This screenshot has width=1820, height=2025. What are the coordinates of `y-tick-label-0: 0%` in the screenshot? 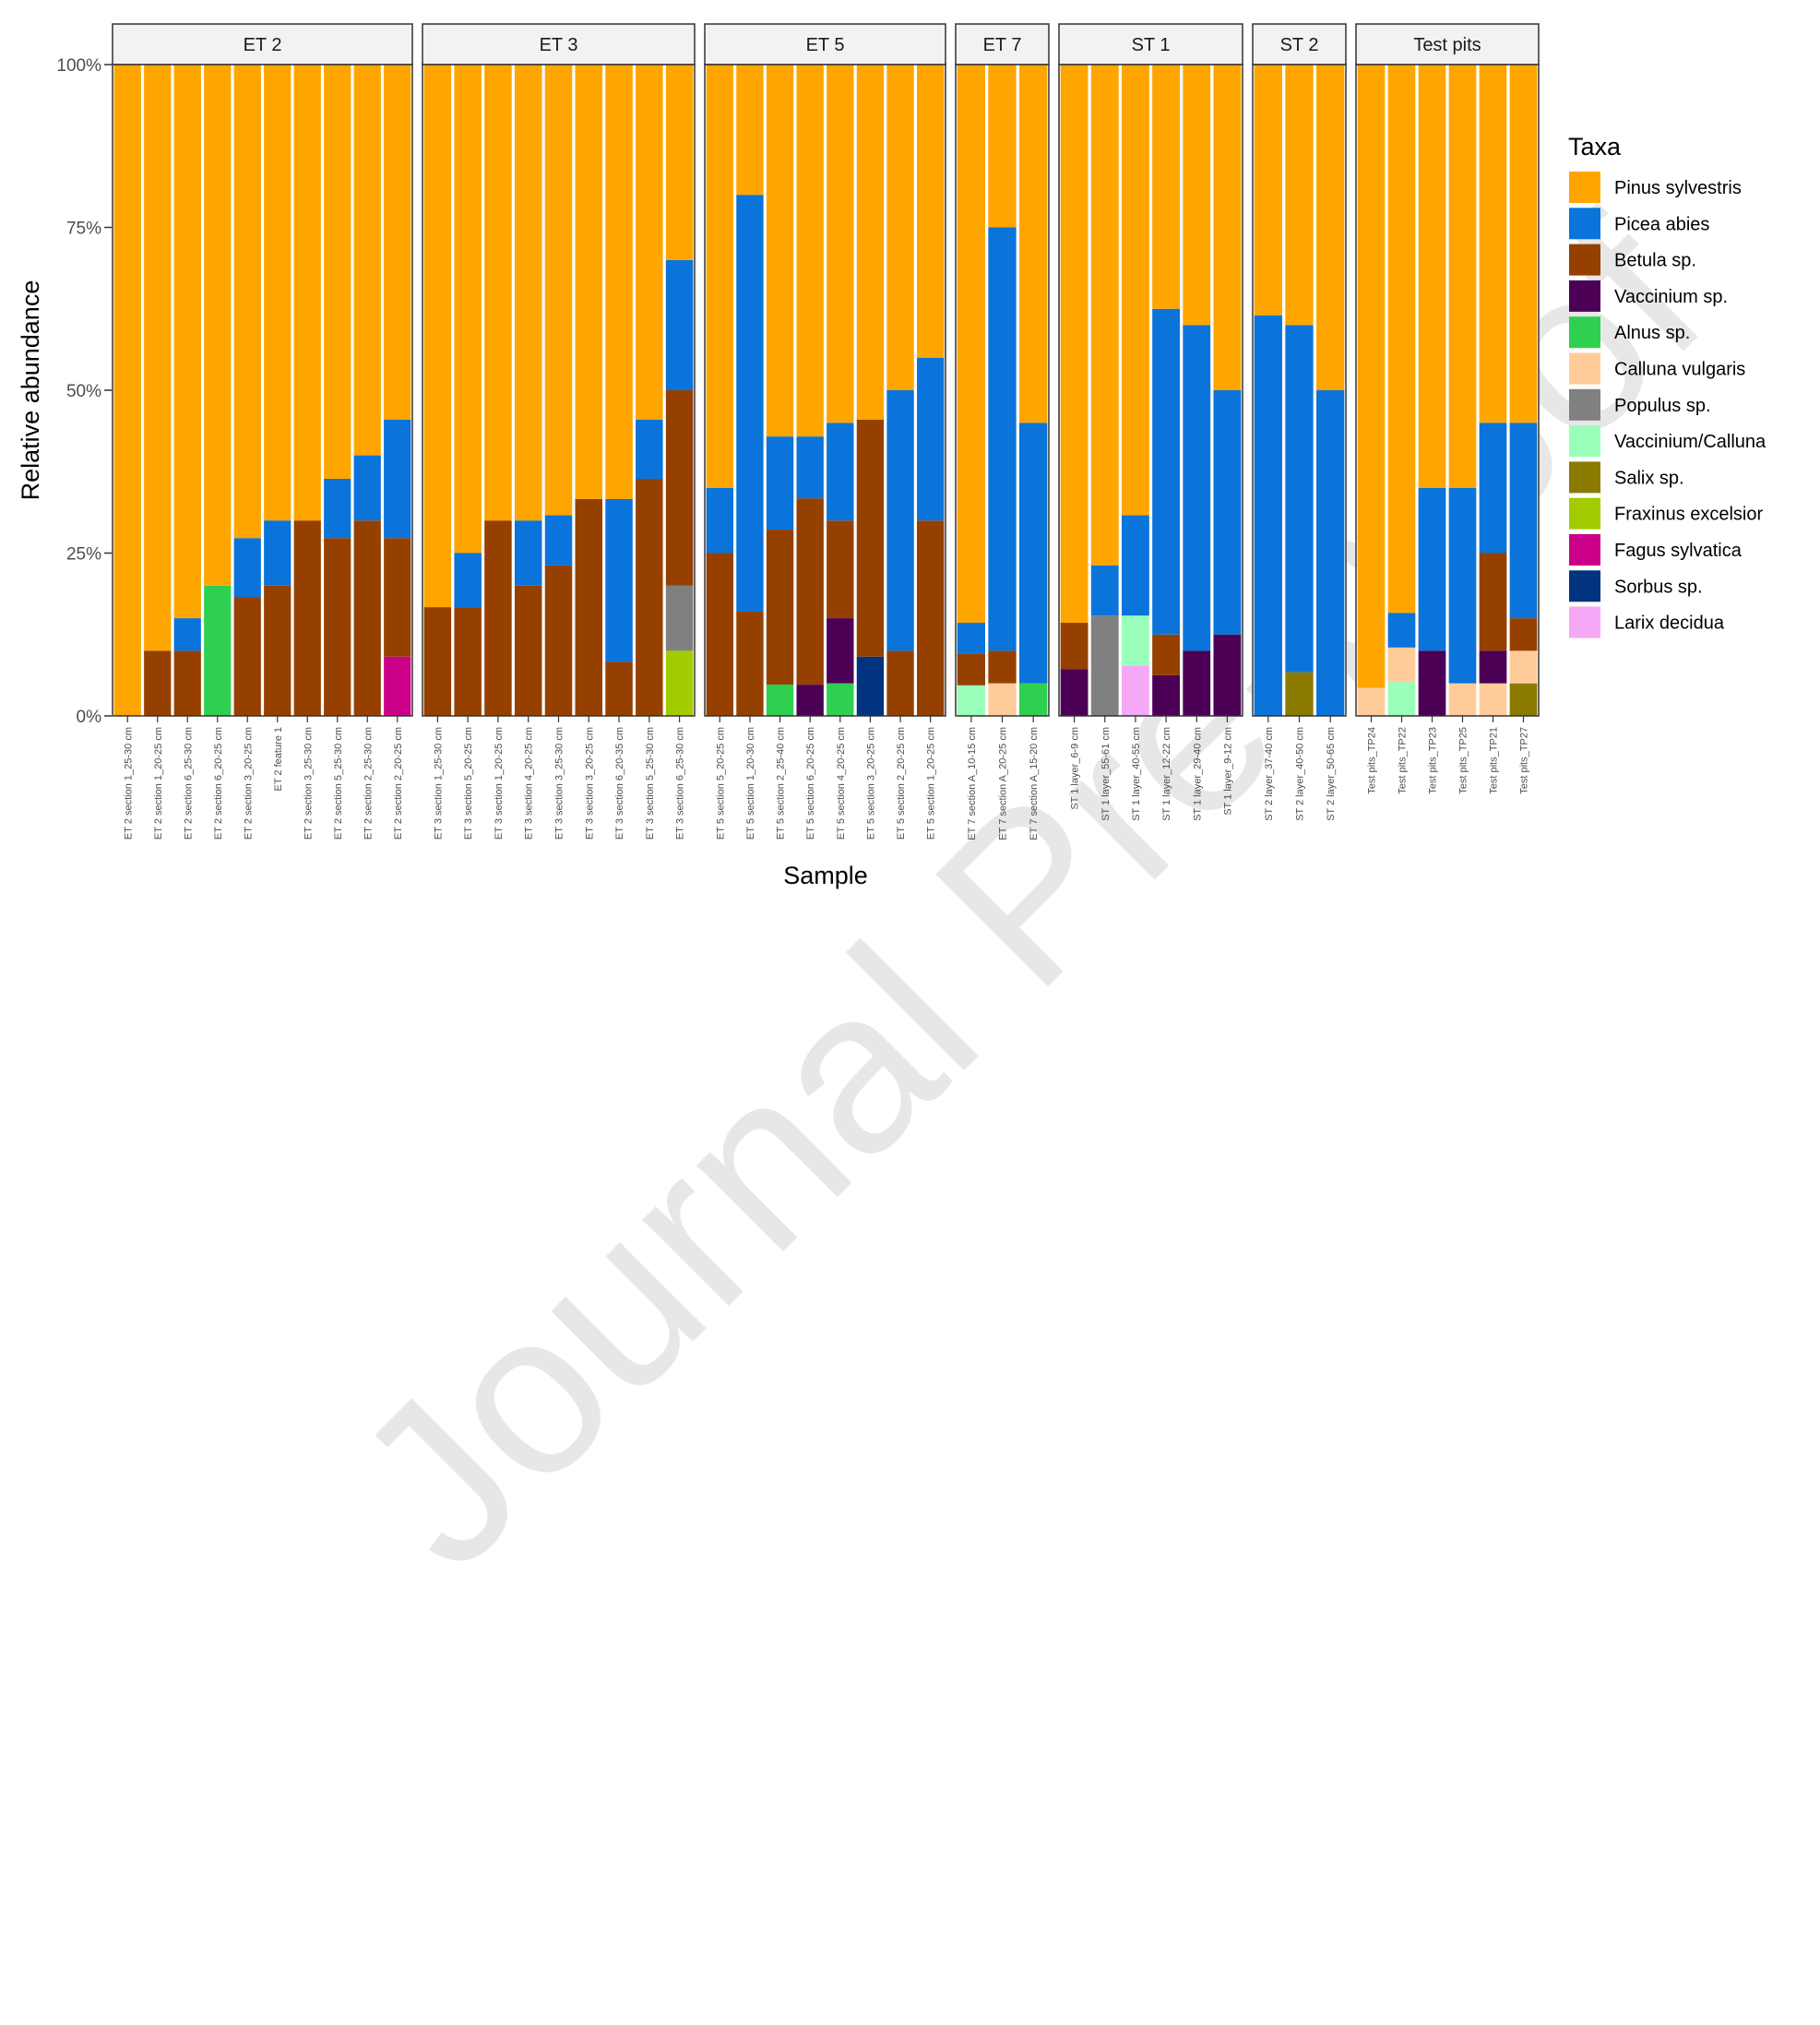 It's located at (89, 717).